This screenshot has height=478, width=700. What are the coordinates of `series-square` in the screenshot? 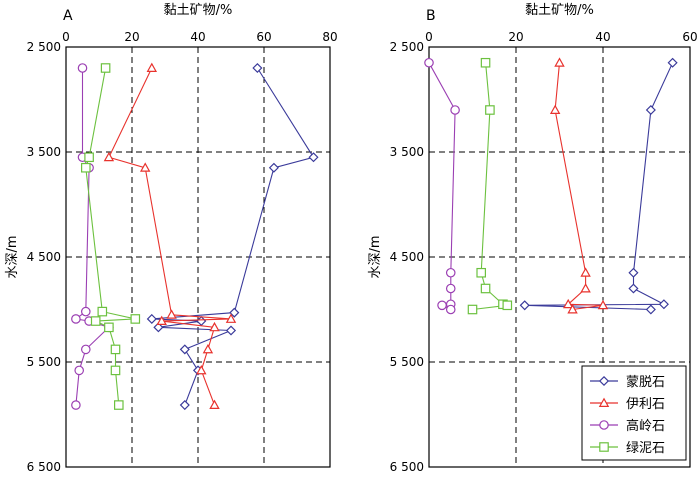 It's located at (490, 186).